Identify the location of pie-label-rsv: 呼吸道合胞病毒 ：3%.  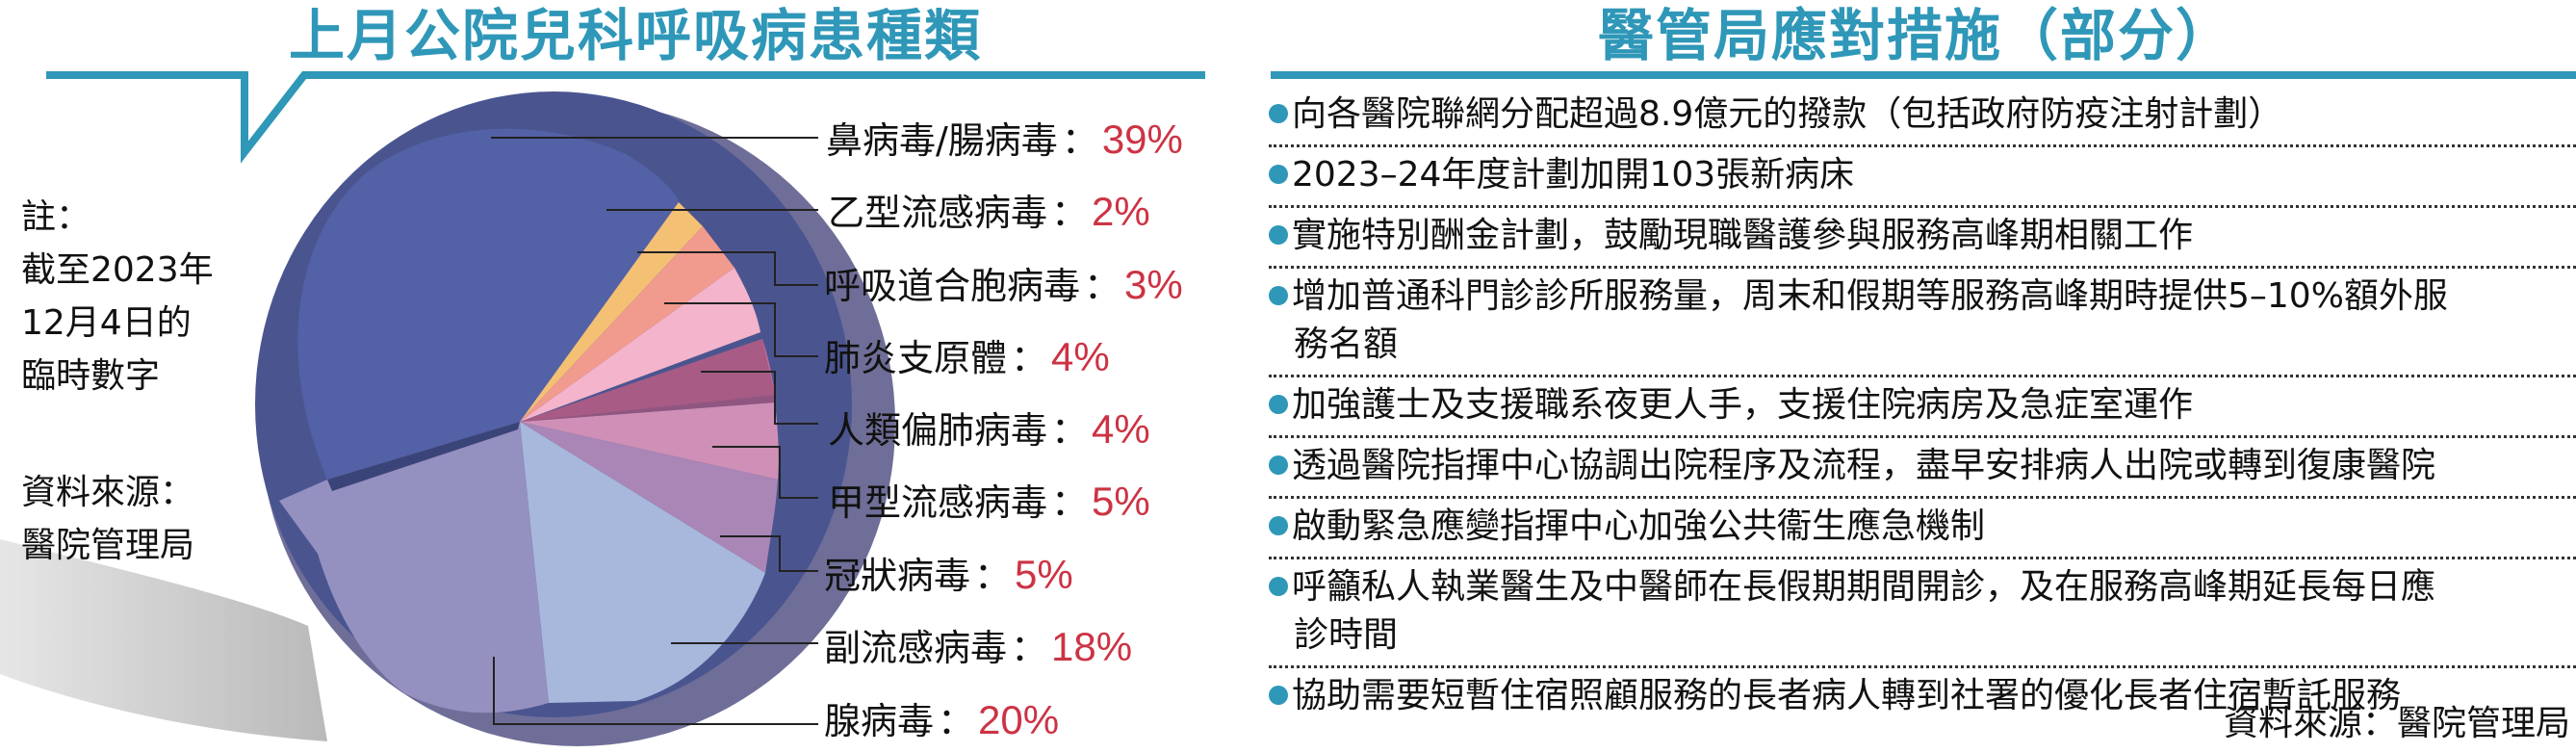
(1004, 285).